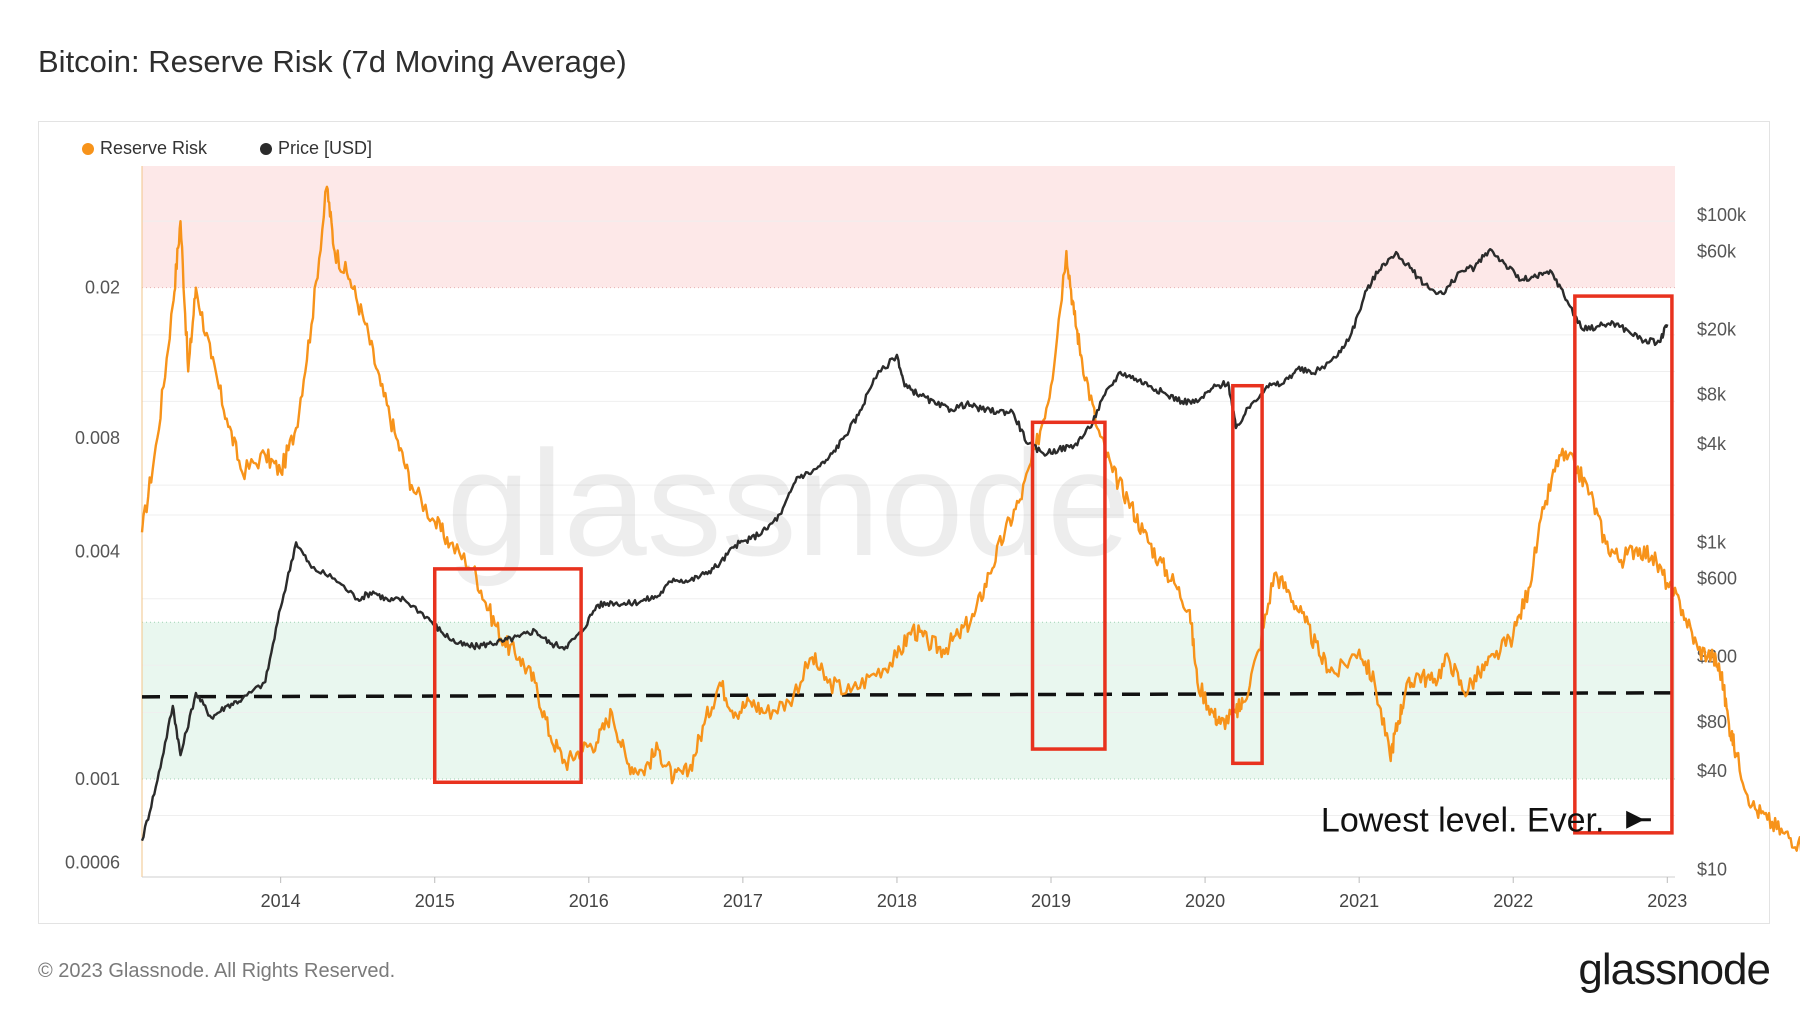 Image resolution: width=1800 pixels, height=1013 pixels. What do you see at coordinates (102, 288) in the screenshot?
I see `left-tick-label-0: 0.02` at bounding box center [102, 288].